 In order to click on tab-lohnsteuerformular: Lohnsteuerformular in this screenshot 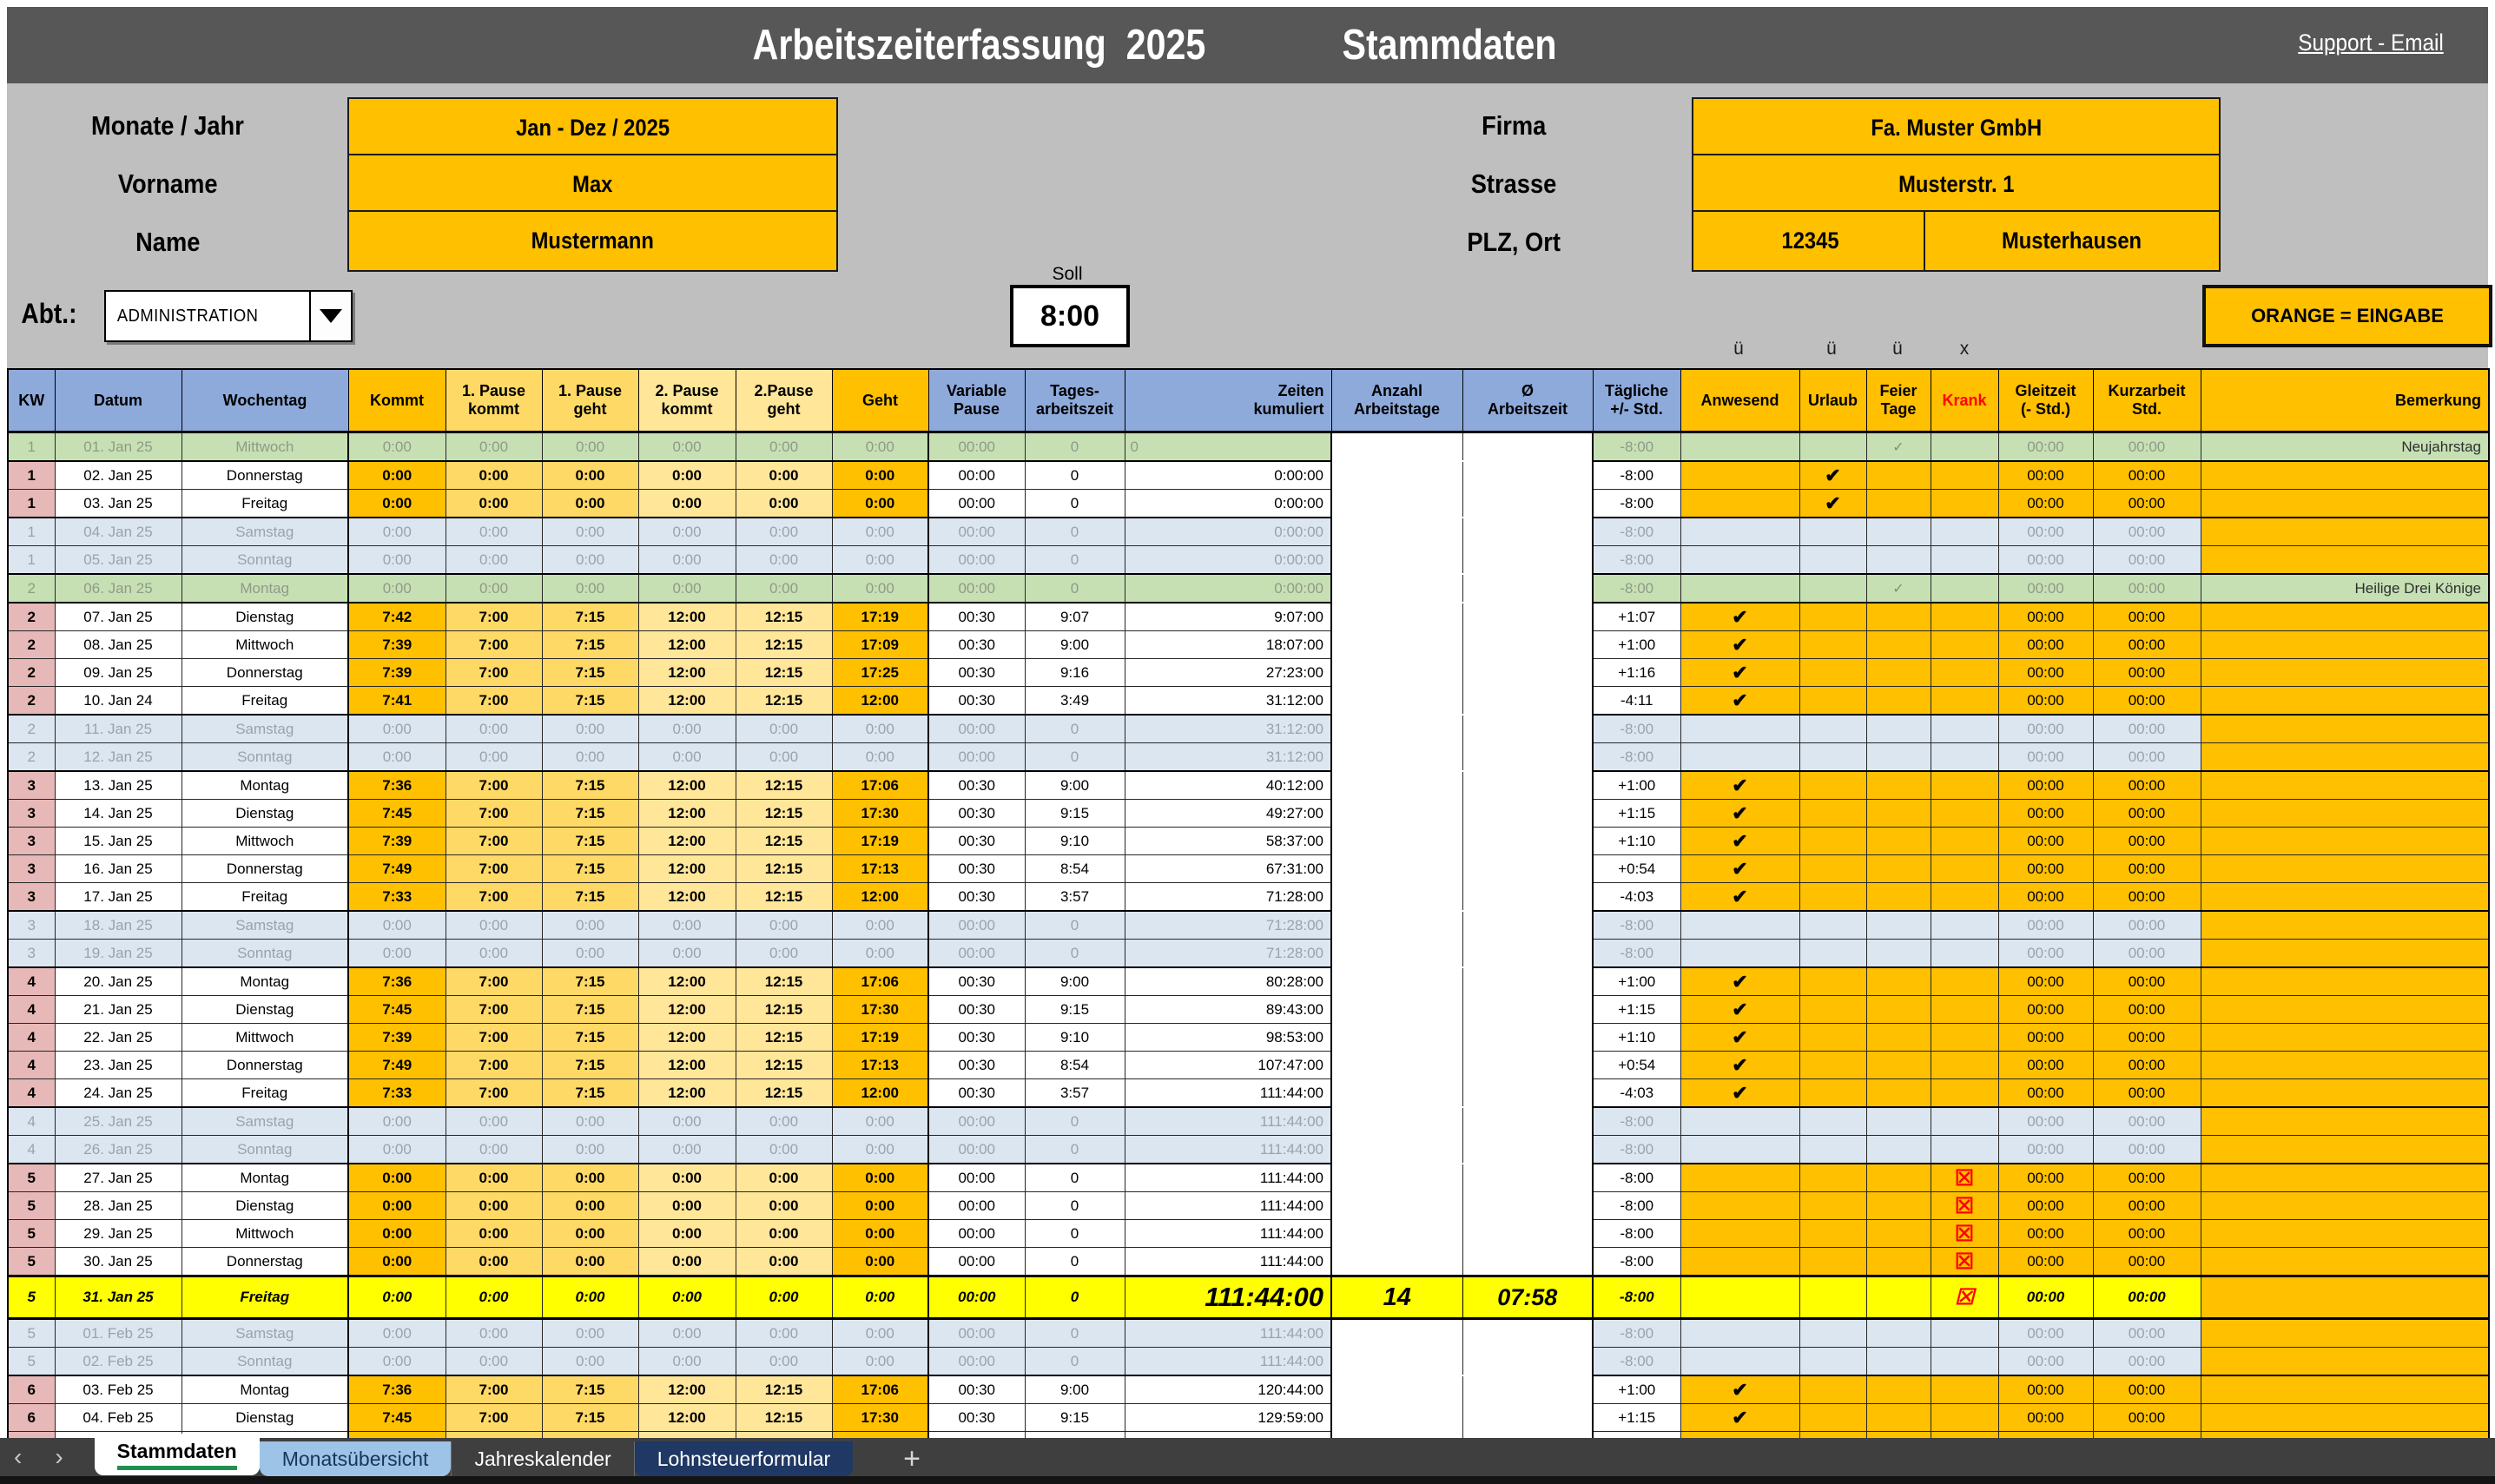, I will do `click(744, 1458)`.